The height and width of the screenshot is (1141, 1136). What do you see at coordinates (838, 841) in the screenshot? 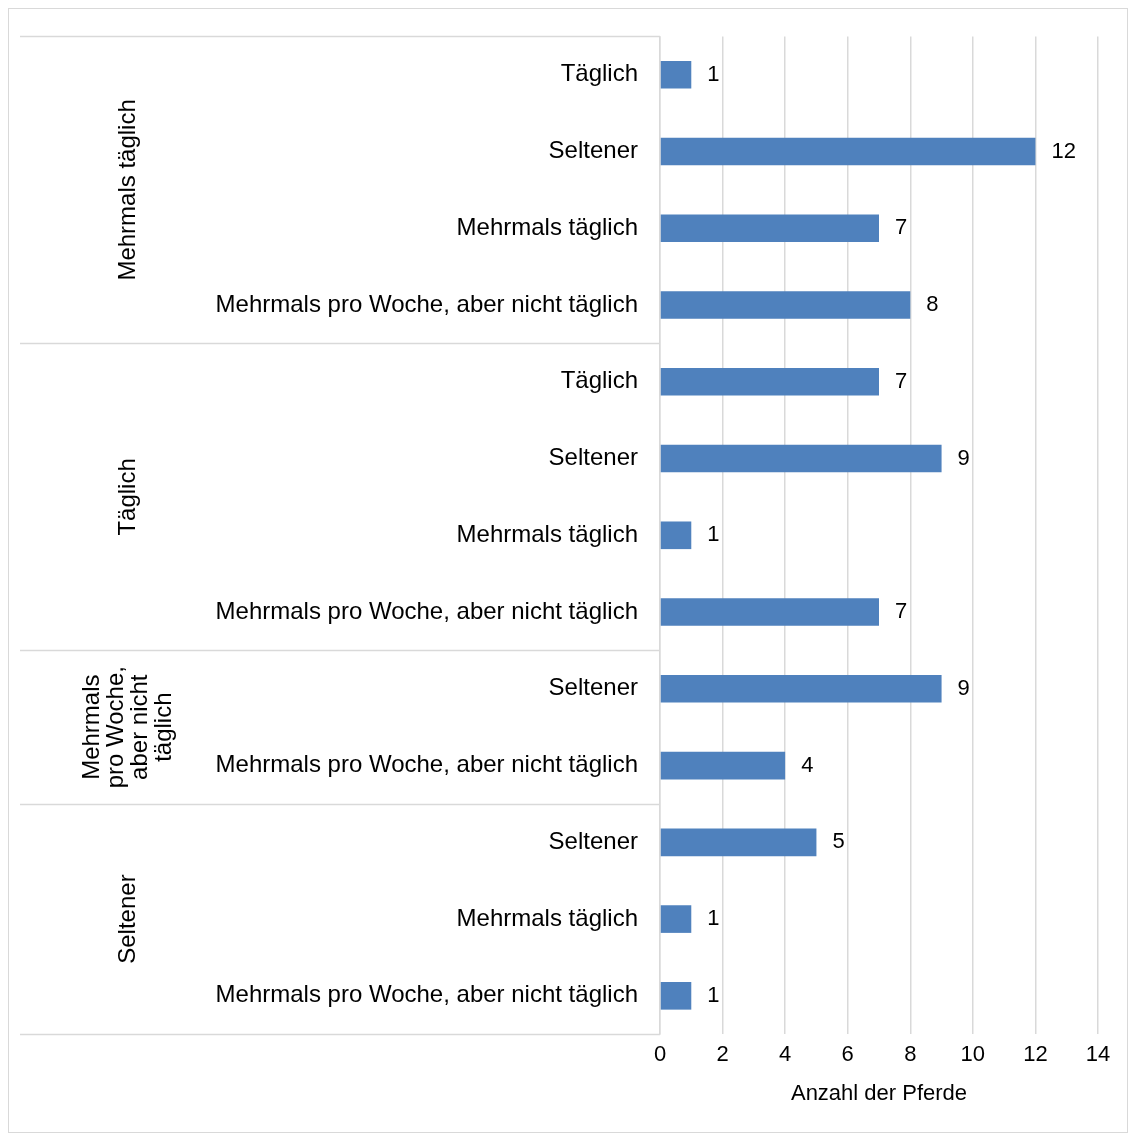
I see `data-label: 5` at bounding box center [838, 841].